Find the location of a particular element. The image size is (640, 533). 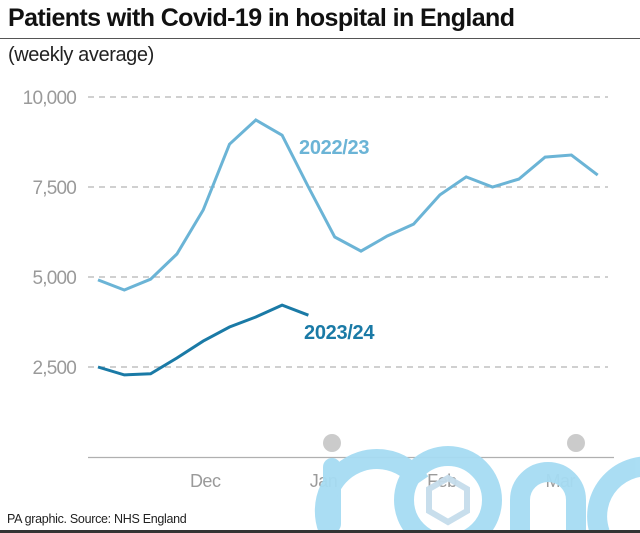

source-footnote: PA graphic. Source: NHS England is located at coordinates (97, 519).